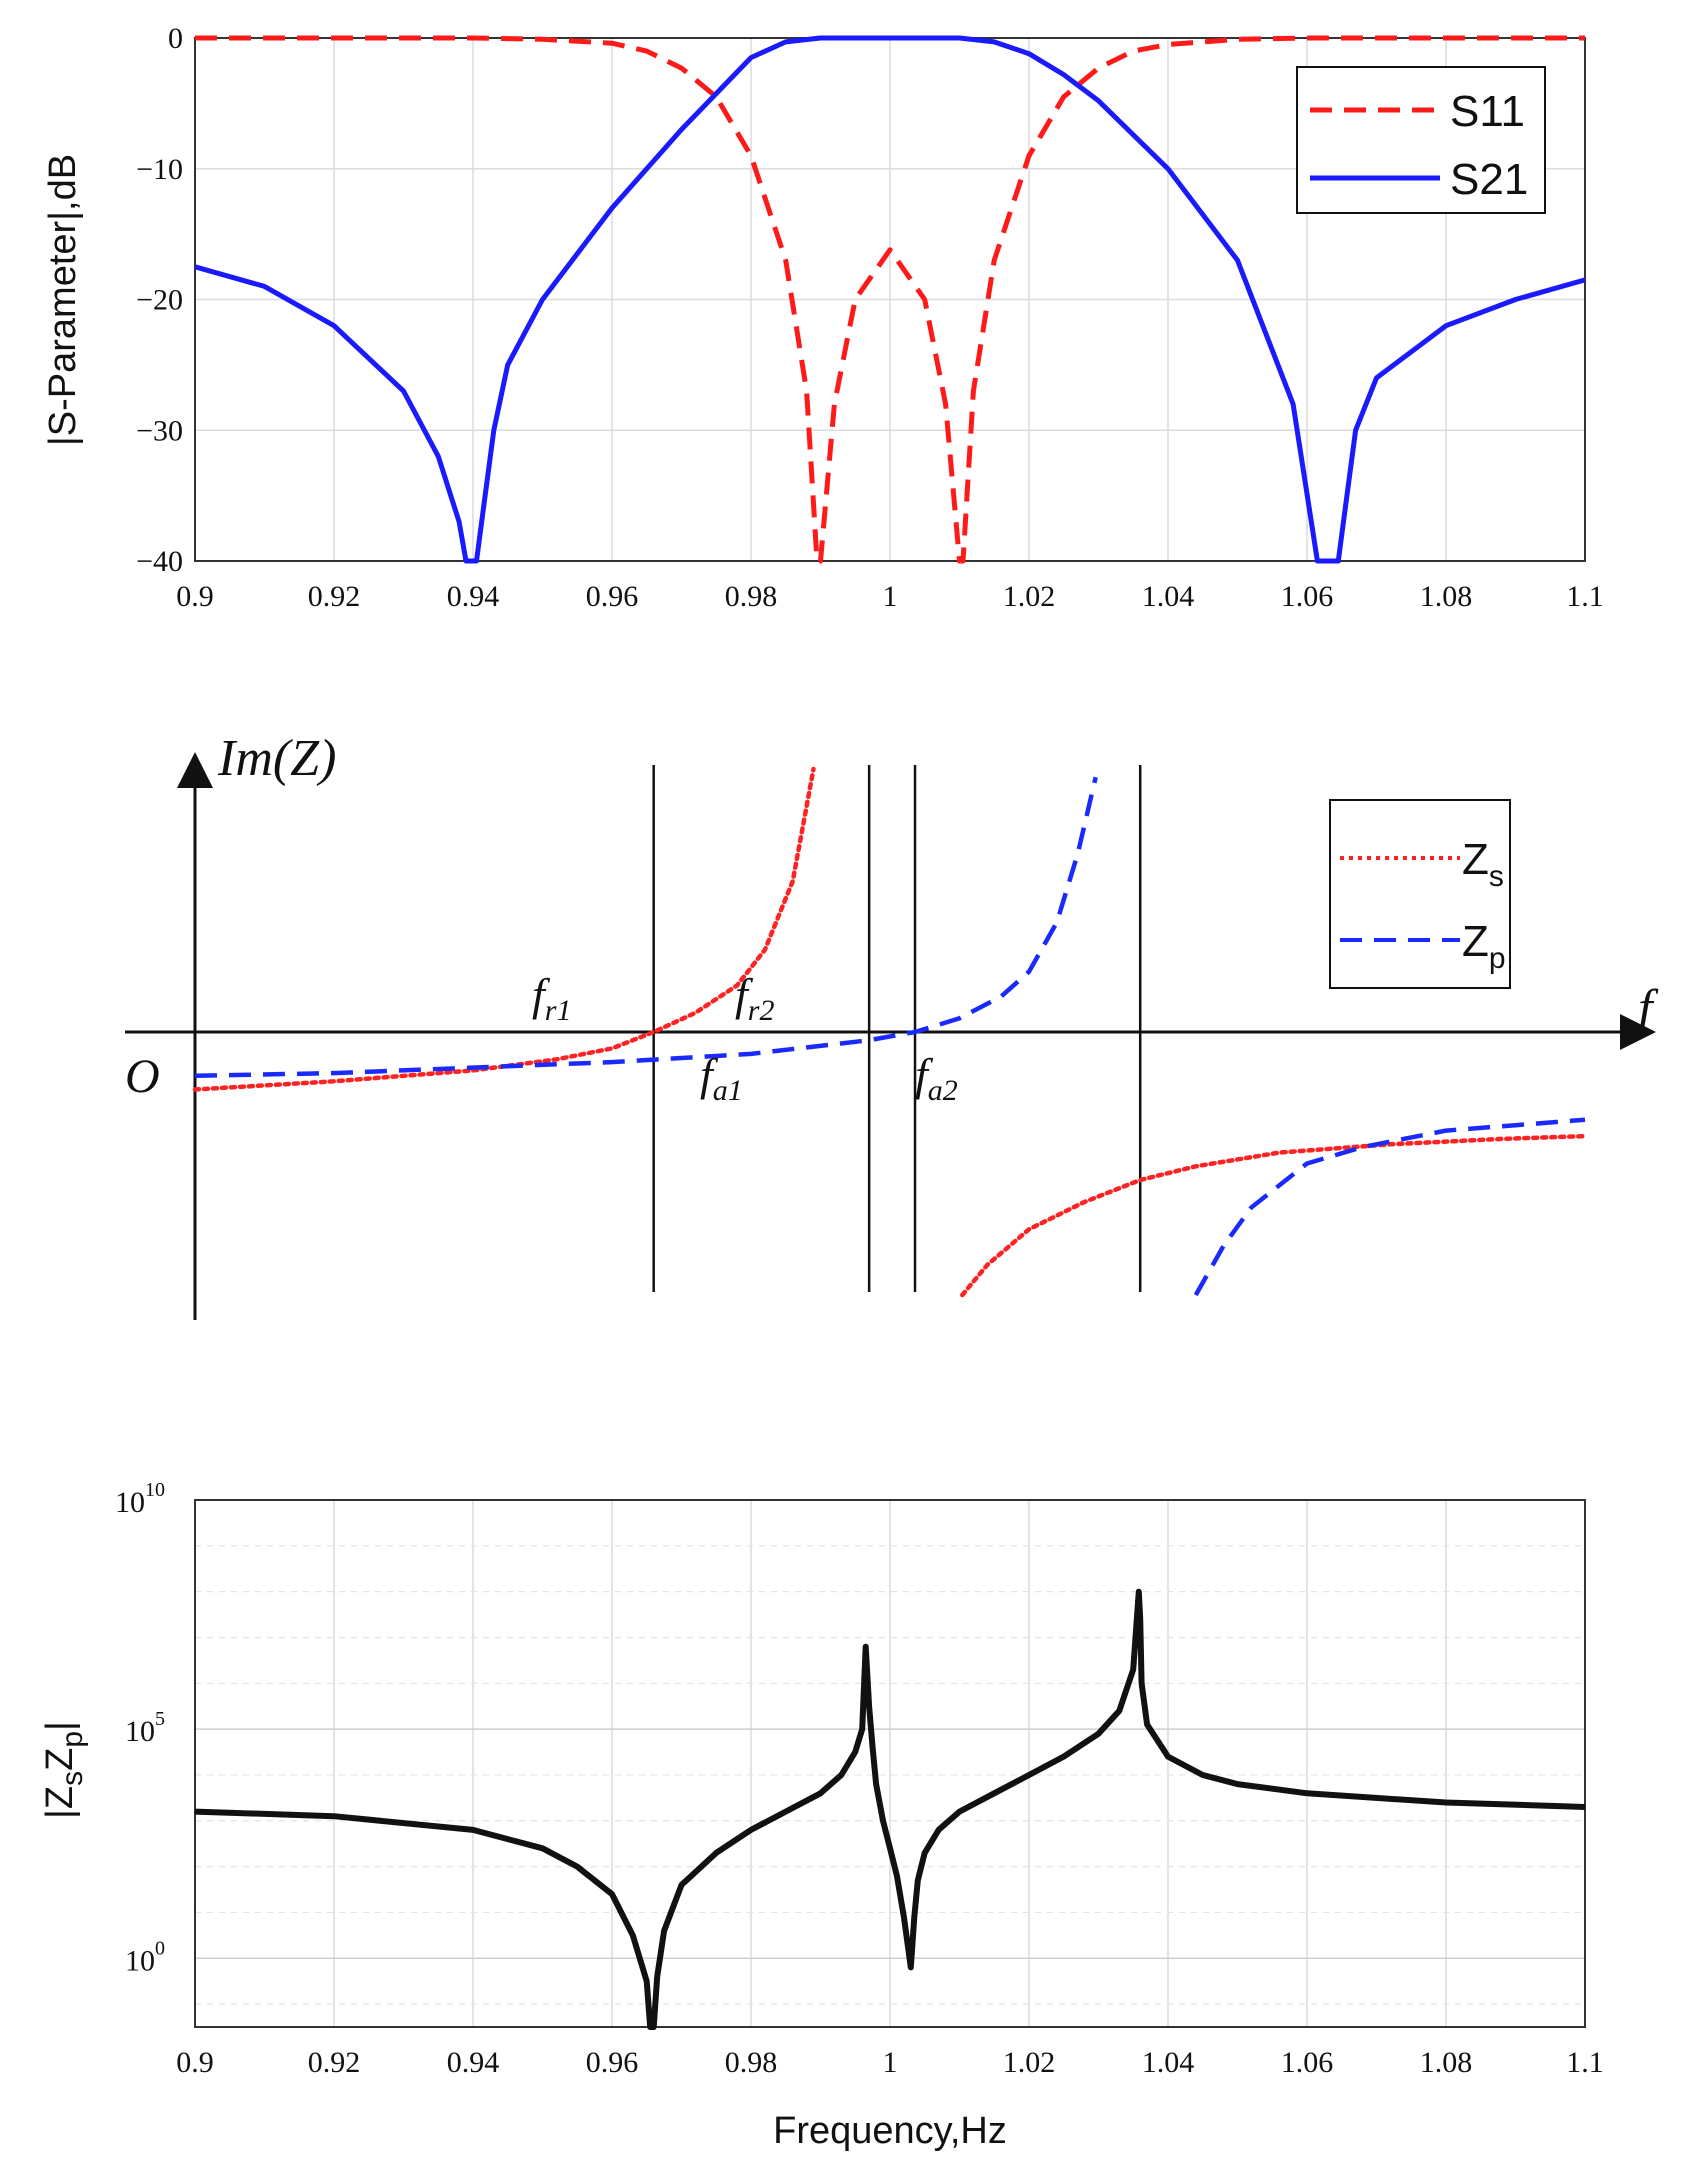 Image resolution: width=1685 pixels, height=2164 pixels. What do you see at coordinates (145, 1957) in the screenshot?
I see `y-tick-label: 10⁰` at bounding box center [145, 1957].